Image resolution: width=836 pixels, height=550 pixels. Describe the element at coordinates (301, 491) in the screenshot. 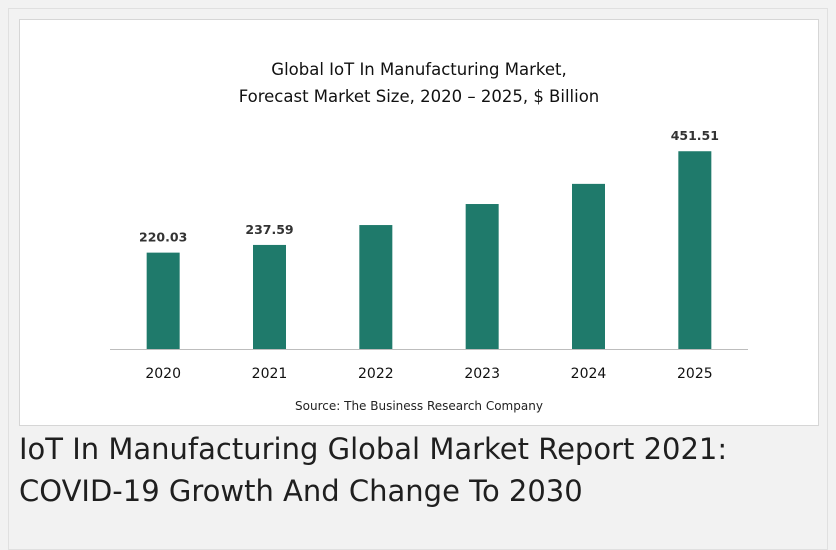

I see `caption-line-2: COVID-19 Growth And Change To 2030` at that location.